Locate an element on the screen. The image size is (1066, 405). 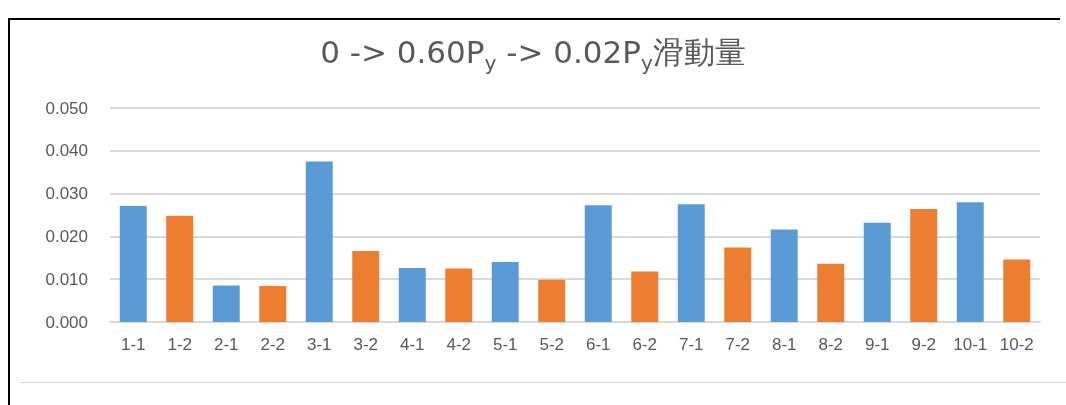
x-tick-label: 3-1 is located at coordinates (319, 344).